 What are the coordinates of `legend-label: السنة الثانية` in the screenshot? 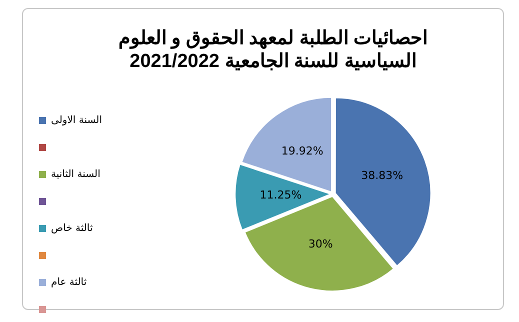 It's located at (75, 174).